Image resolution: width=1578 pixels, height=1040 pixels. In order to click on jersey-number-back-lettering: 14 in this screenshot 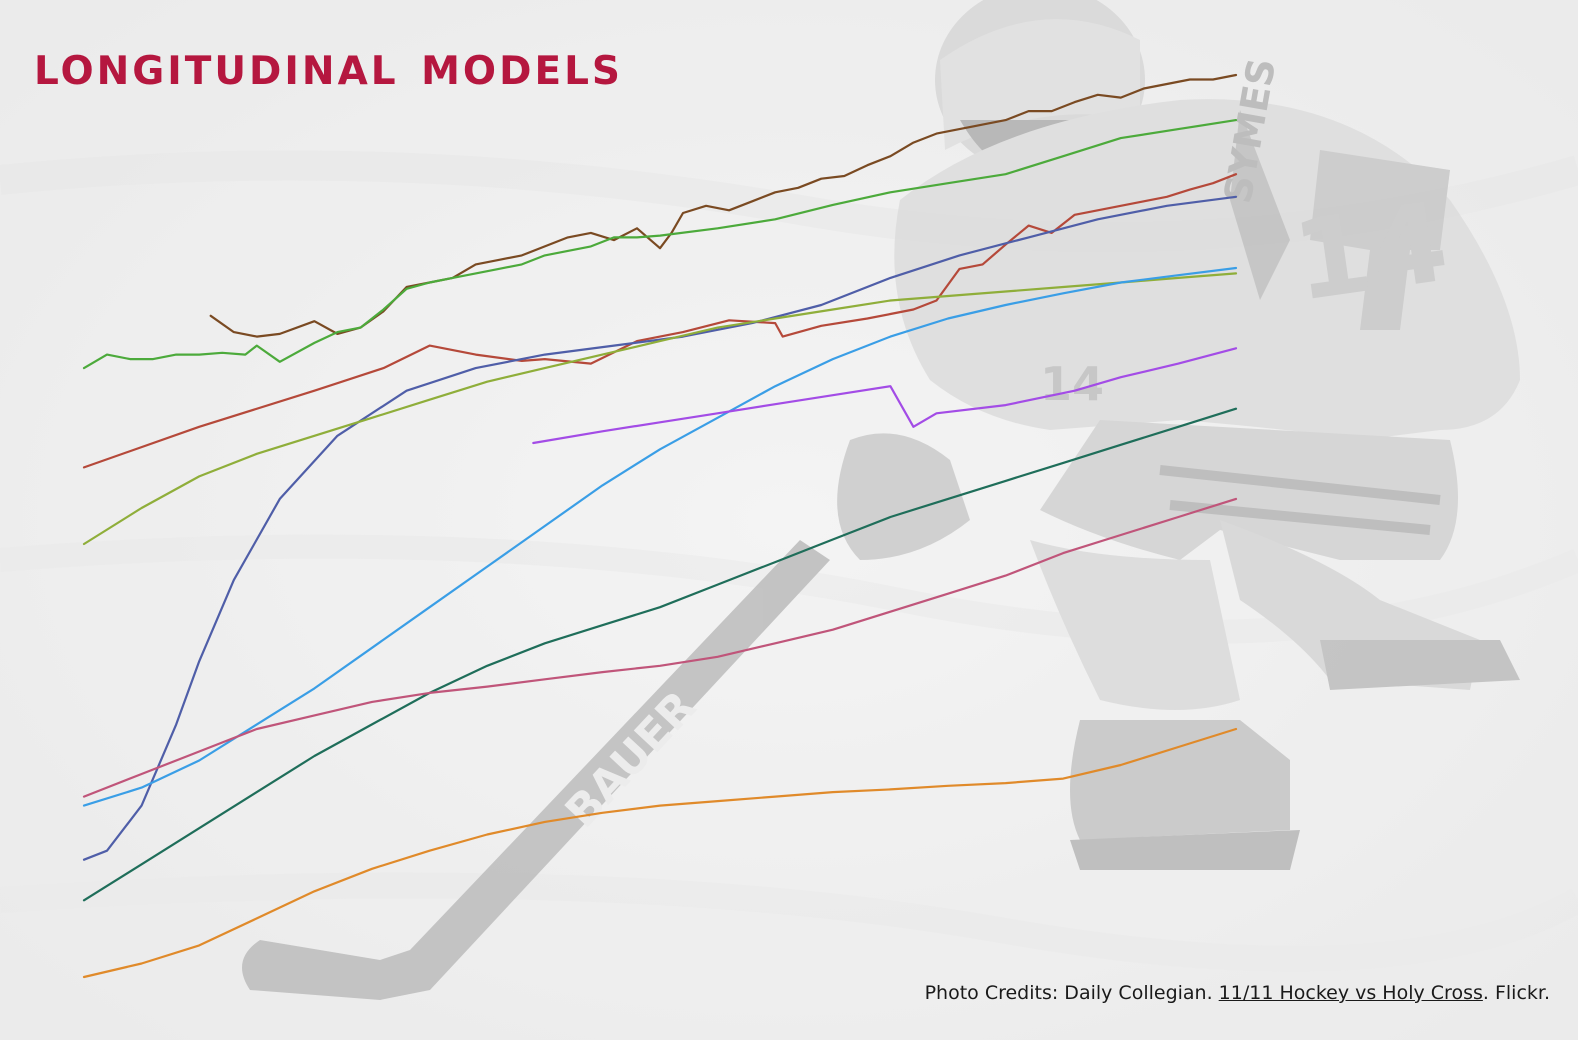, I will do `click(1370, 252)`.